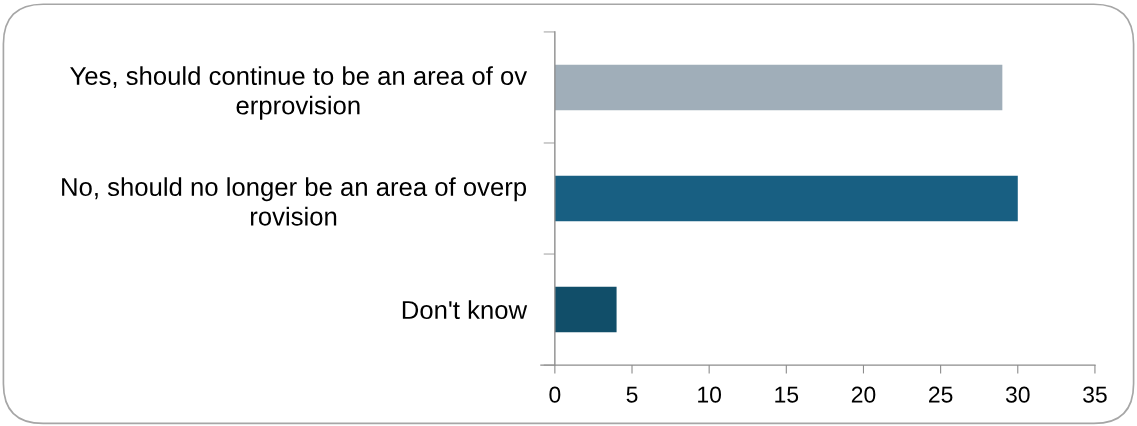 This screenshot has width=1137, height=426. Describe the element at coordinates (710, 394) in the screenshot. I see `x-tick-label: 10` at that location.